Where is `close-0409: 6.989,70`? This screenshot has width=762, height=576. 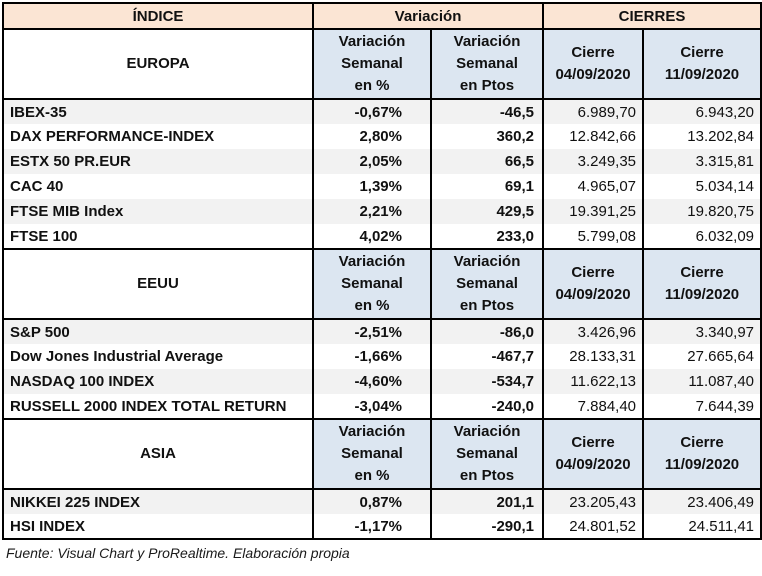 close-0409: 6.989,70 is located at coordinates (593, 111).